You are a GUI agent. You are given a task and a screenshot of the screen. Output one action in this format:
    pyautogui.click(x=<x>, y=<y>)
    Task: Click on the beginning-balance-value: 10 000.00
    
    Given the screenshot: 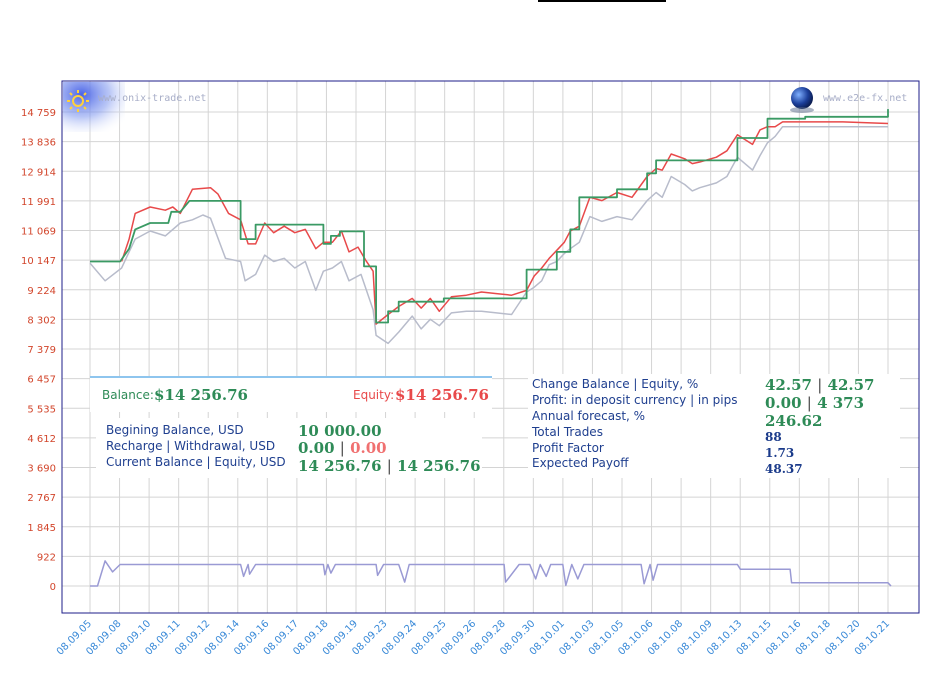 What is the action you would take?
    pyautogui.click(x=340, y=431)
    